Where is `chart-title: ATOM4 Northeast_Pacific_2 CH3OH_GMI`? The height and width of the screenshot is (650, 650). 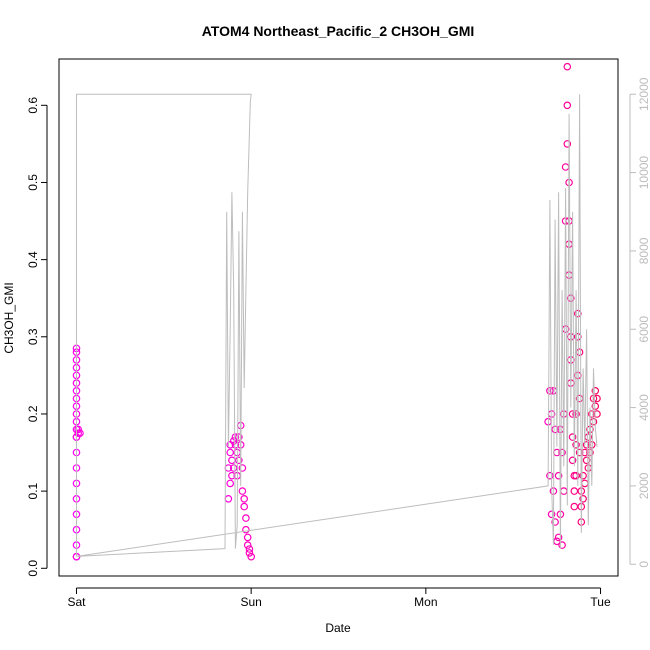 chart-title: ATOM4 Northeast_Pacific_2 CH3OH_GMI is located at coordinates (338, 31).